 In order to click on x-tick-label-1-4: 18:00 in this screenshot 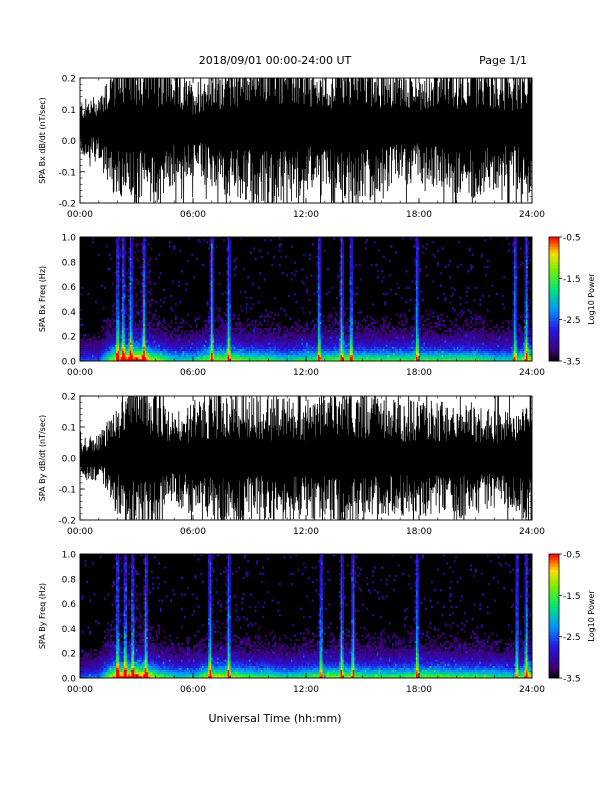, I will do `click(419, 215)`.